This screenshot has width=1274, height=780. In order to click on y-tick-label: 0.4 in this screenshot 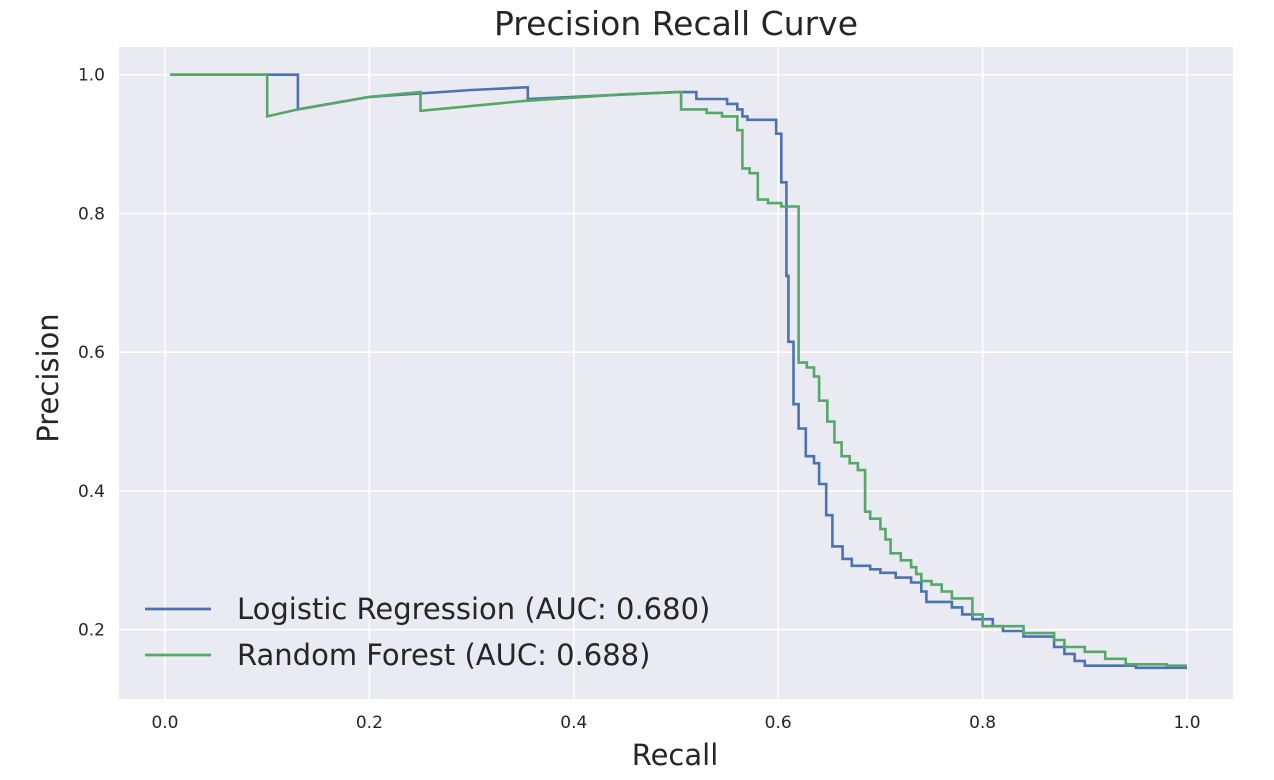, I will do `click(91, 492)`.